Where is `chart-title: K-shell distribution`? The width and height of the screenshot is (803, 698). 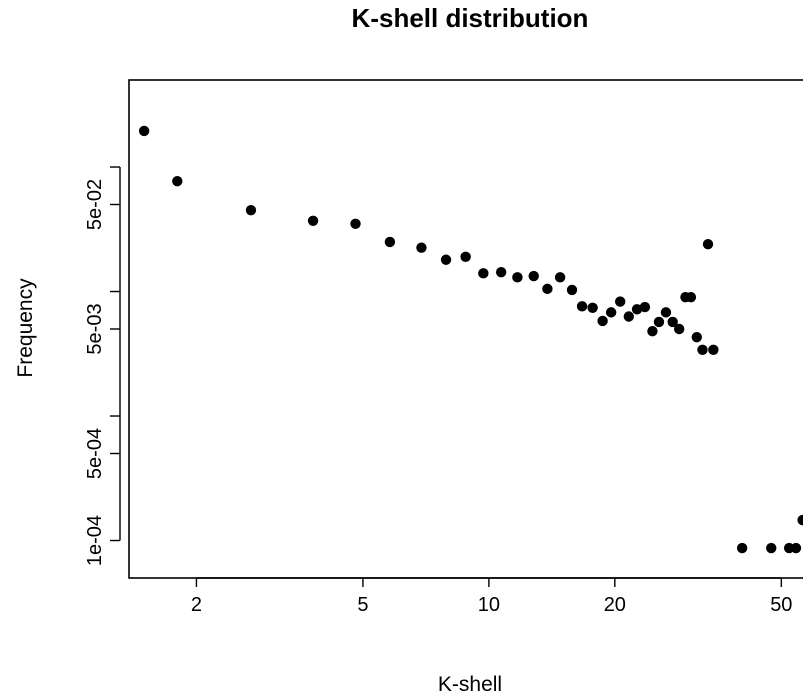
chart-title: K-shell distribution is located at coordinates (470, 18).